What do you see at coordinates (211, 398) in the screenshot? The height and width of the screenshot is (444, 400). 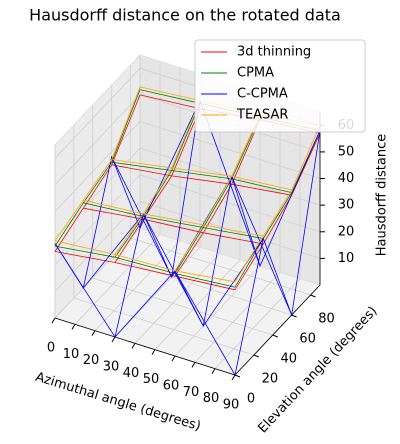 I see `x-tick-label: 80` at bounding box center [211, 398].